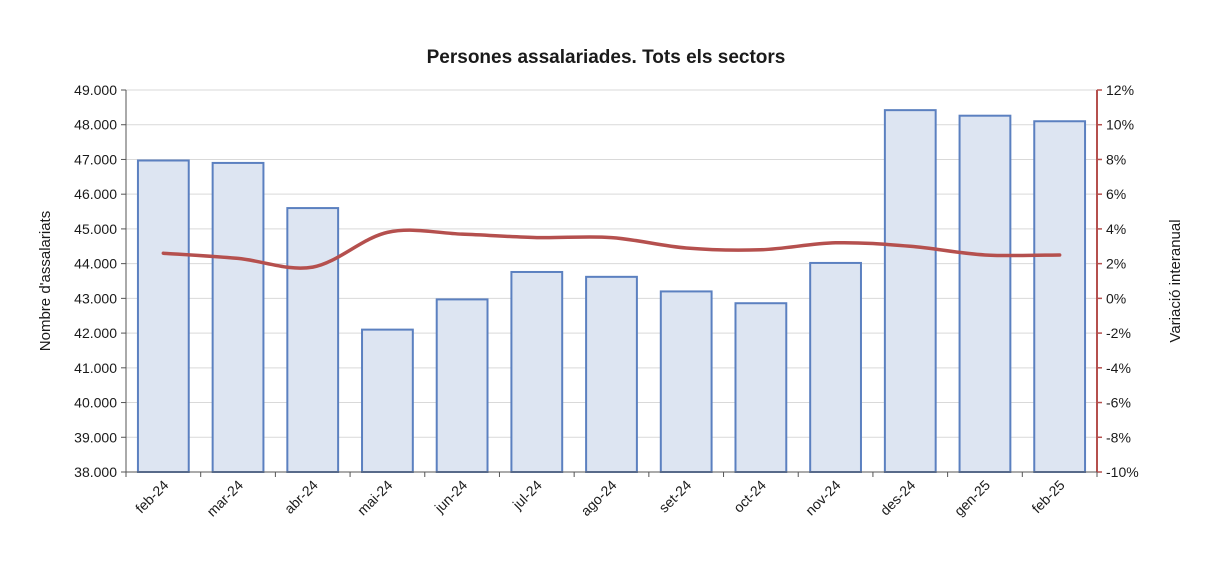  I want to click on right-tick-label: -2%, so click(1118, 333).